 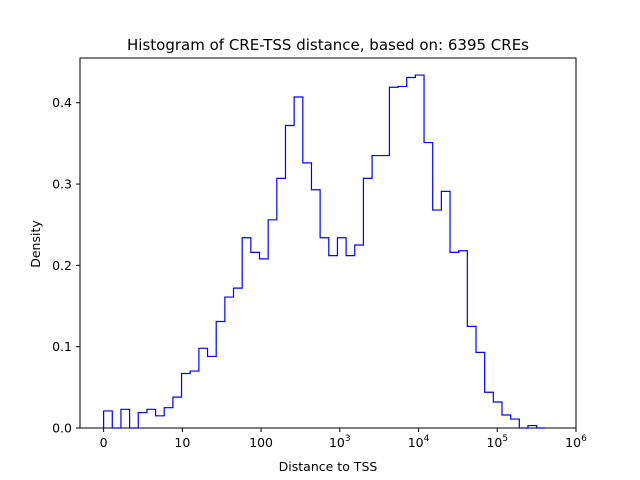 What do you see at coordinates (62, 102) in the screenshot?
I see `y-tick-label: 0.4` at bounding box center [62, 102].